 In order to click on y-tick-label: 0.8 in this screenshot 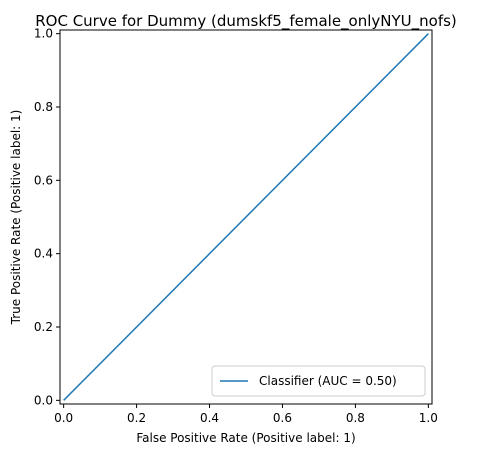, I will do `click(43, 107)`.